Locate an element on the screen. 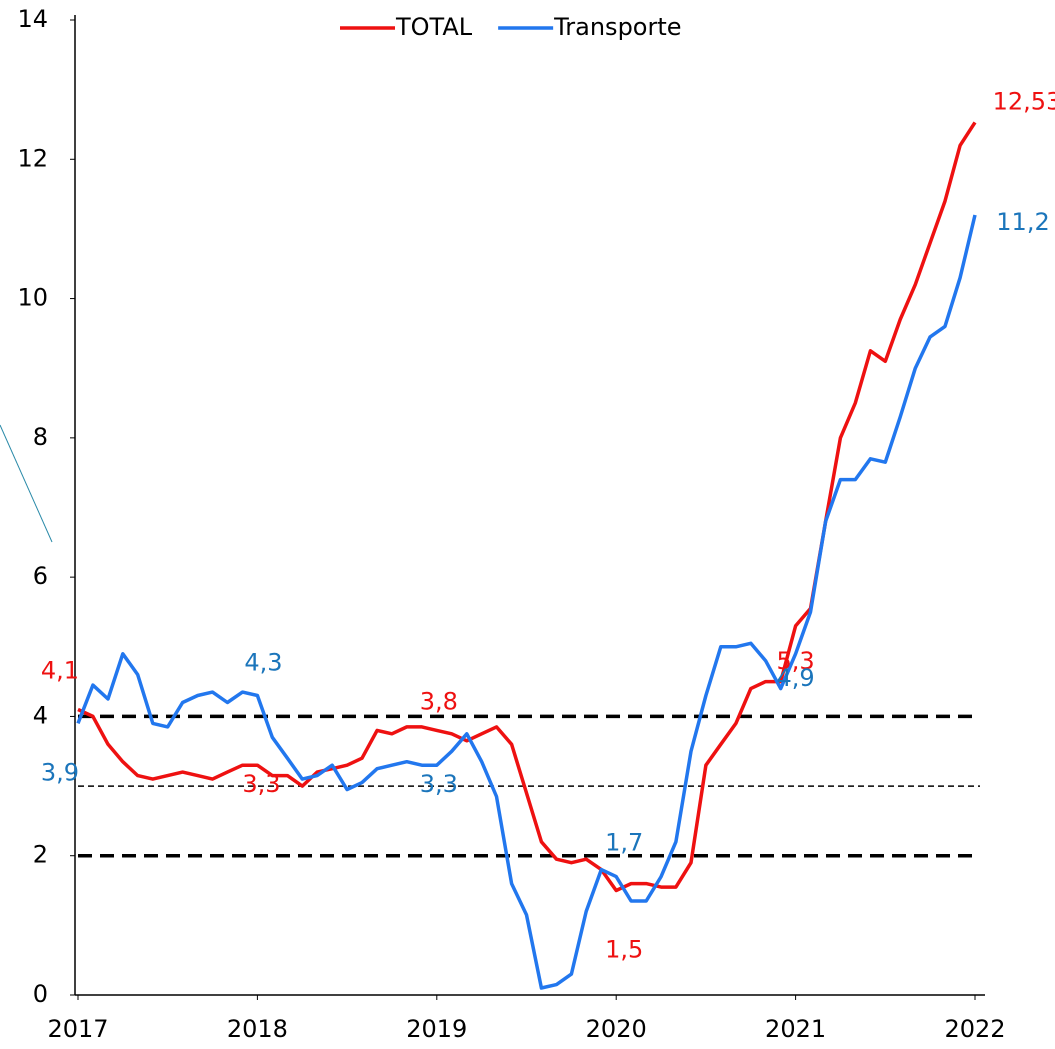  y-tick-label: 12 is located at coordinates (32, 158).